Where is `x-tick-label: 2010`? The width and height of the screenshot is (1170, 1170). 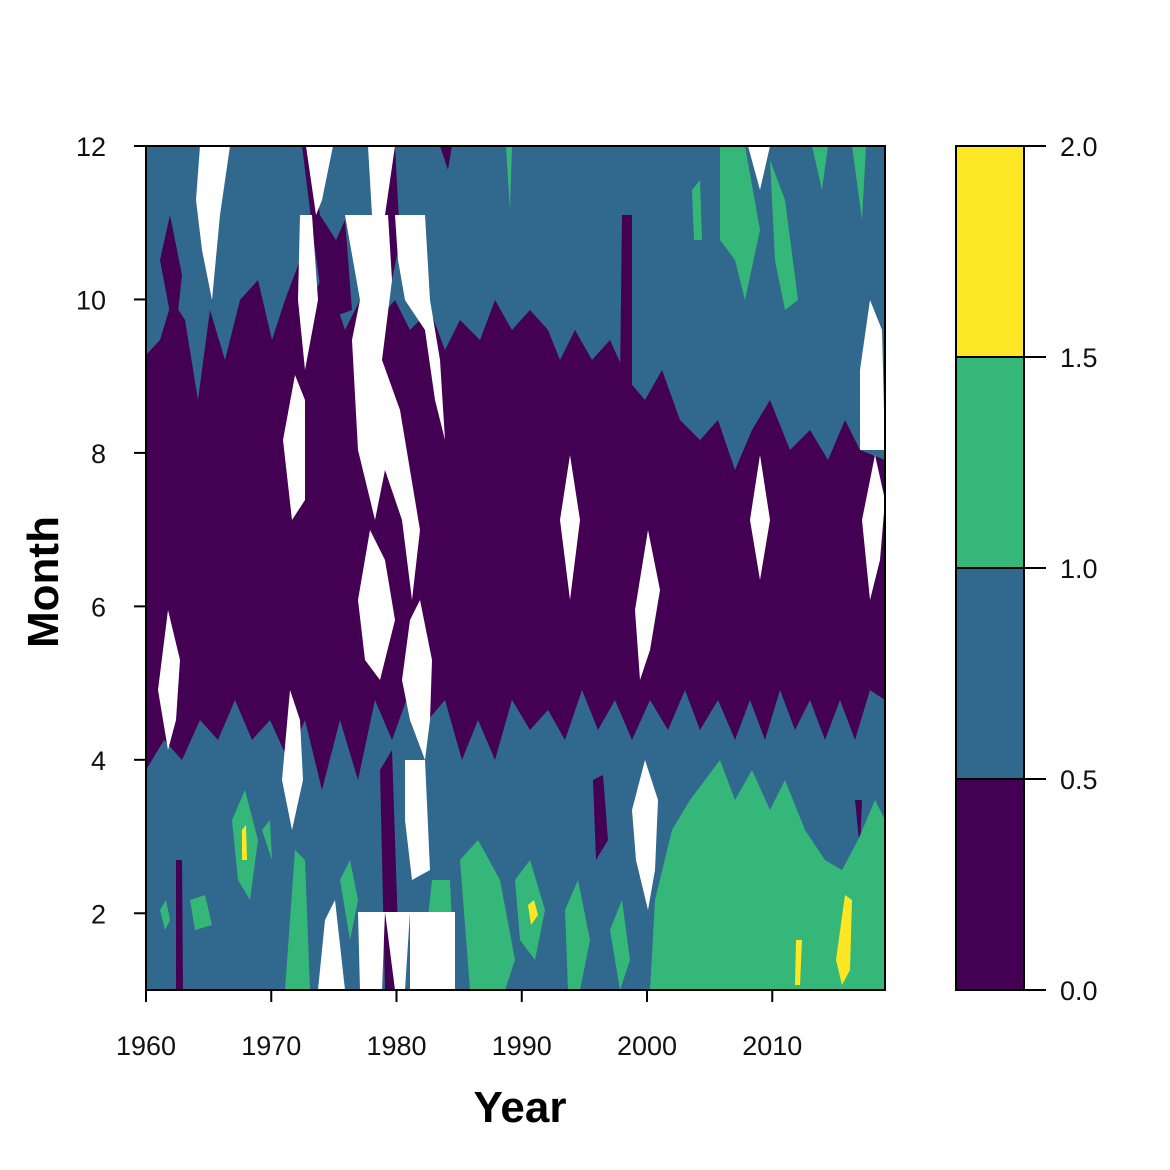
x-tick-label: 2010 is located at coordinates (772, 1046).